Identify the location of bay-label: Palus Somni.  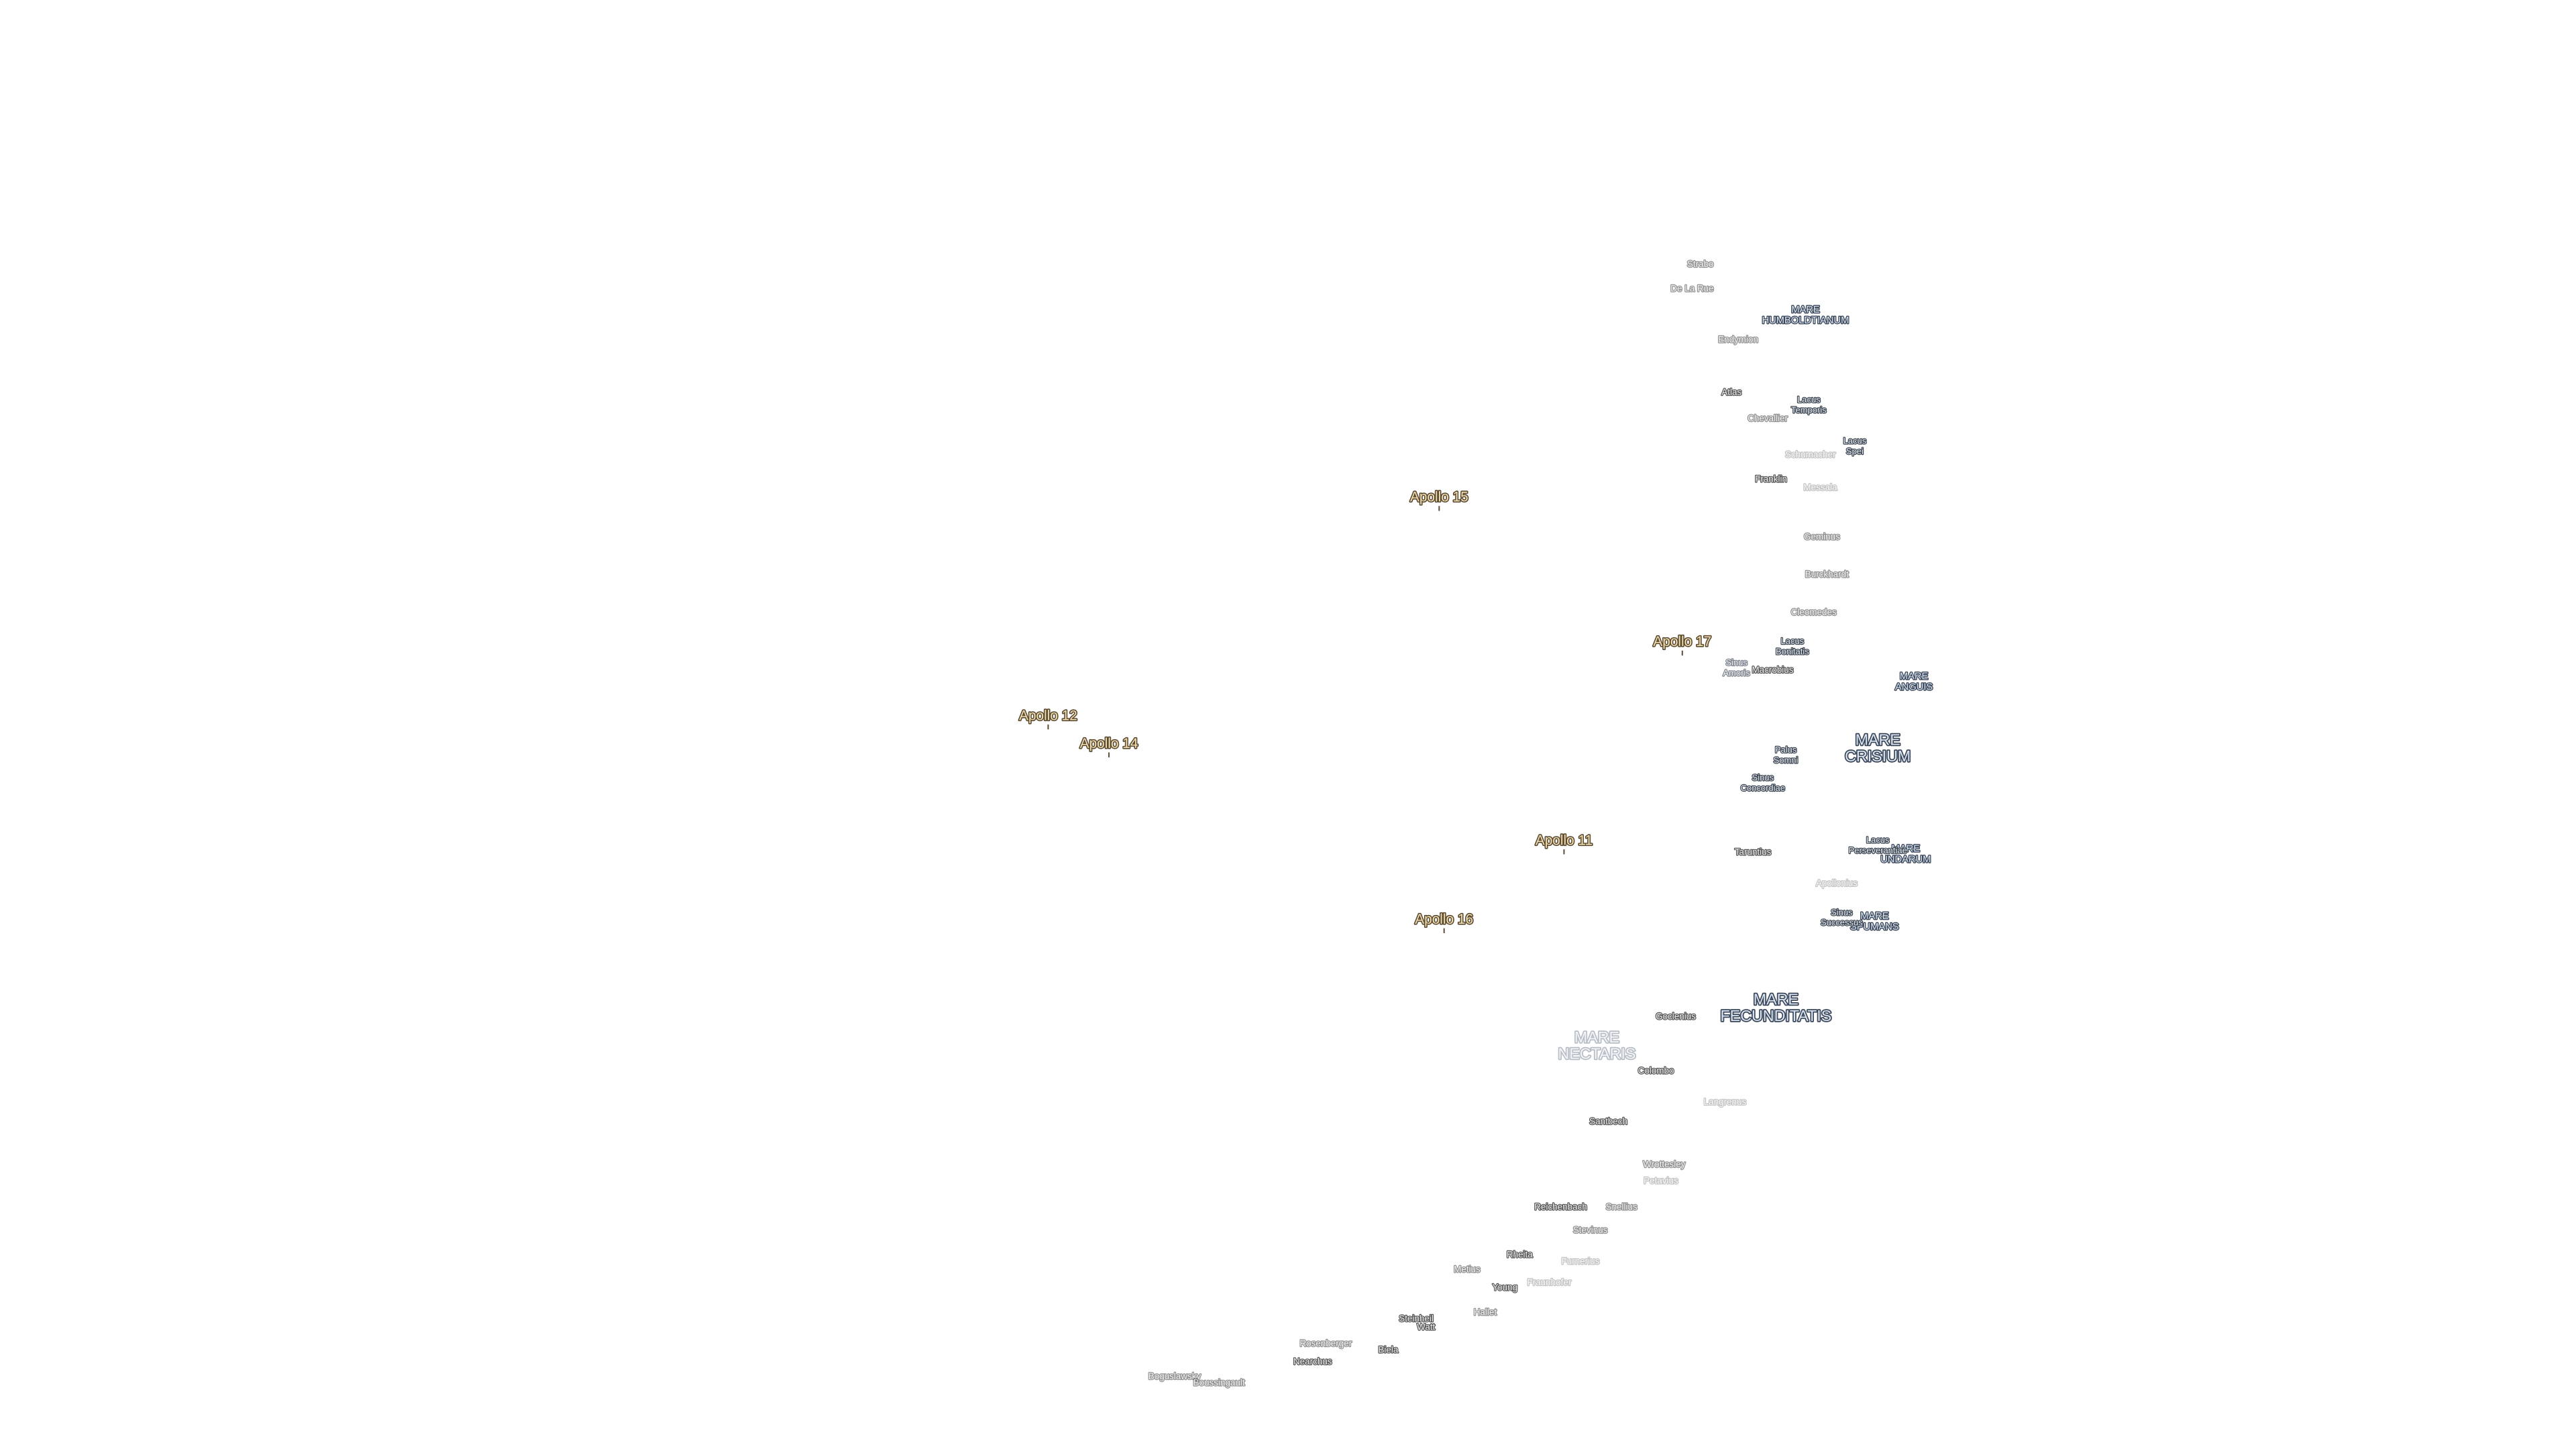
(1786, 755).